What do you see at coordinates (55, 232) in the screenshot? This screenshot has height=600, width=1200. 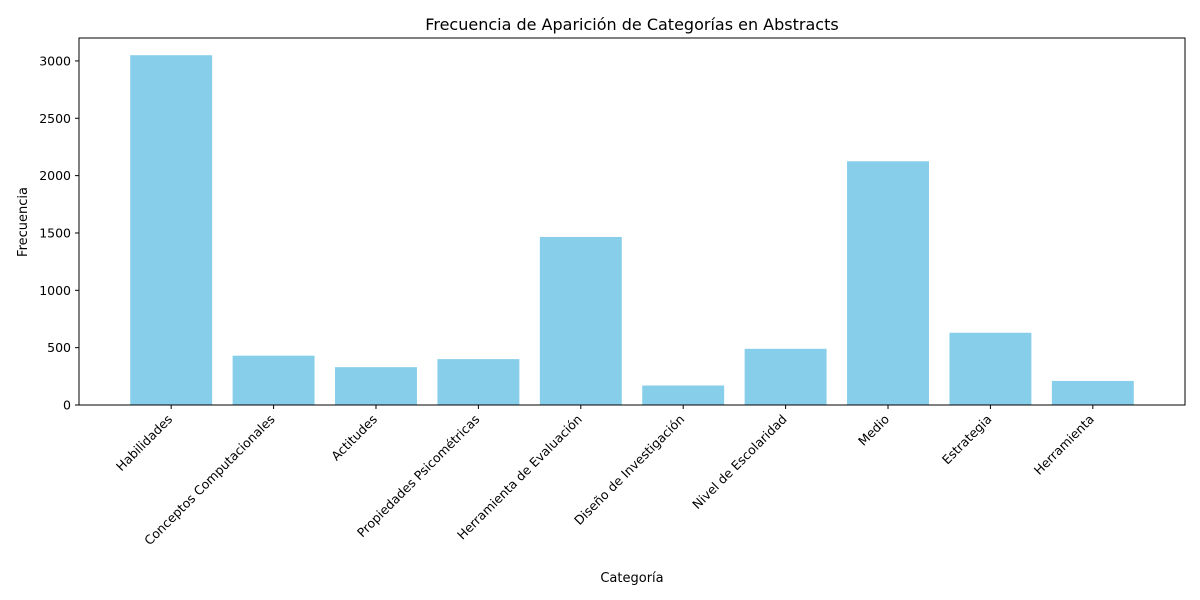 I see `y-tick-label: 1500` at bounding box center [55, 232].